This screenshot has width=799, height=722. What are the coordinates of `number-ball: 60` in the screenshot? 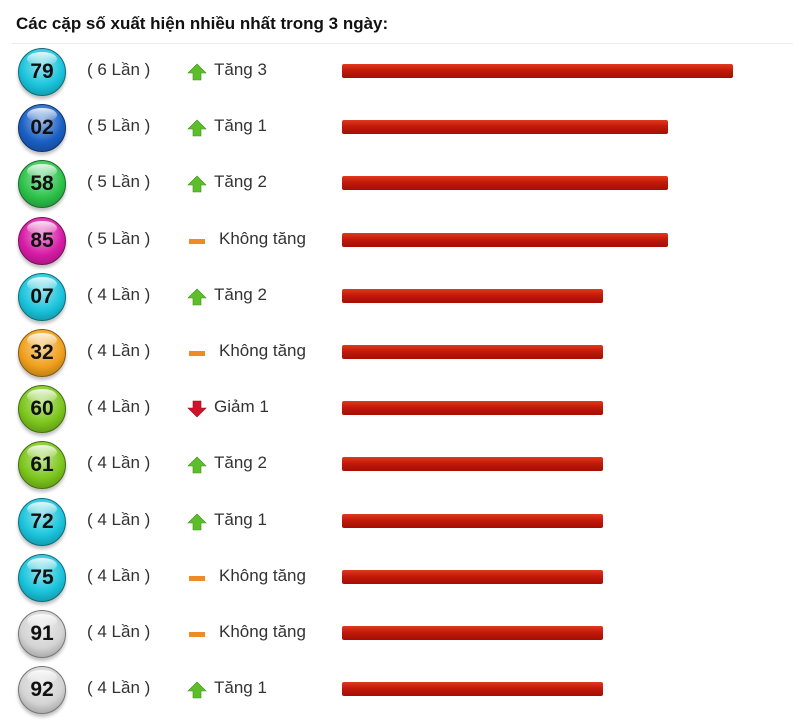 It's located at (42, 409).